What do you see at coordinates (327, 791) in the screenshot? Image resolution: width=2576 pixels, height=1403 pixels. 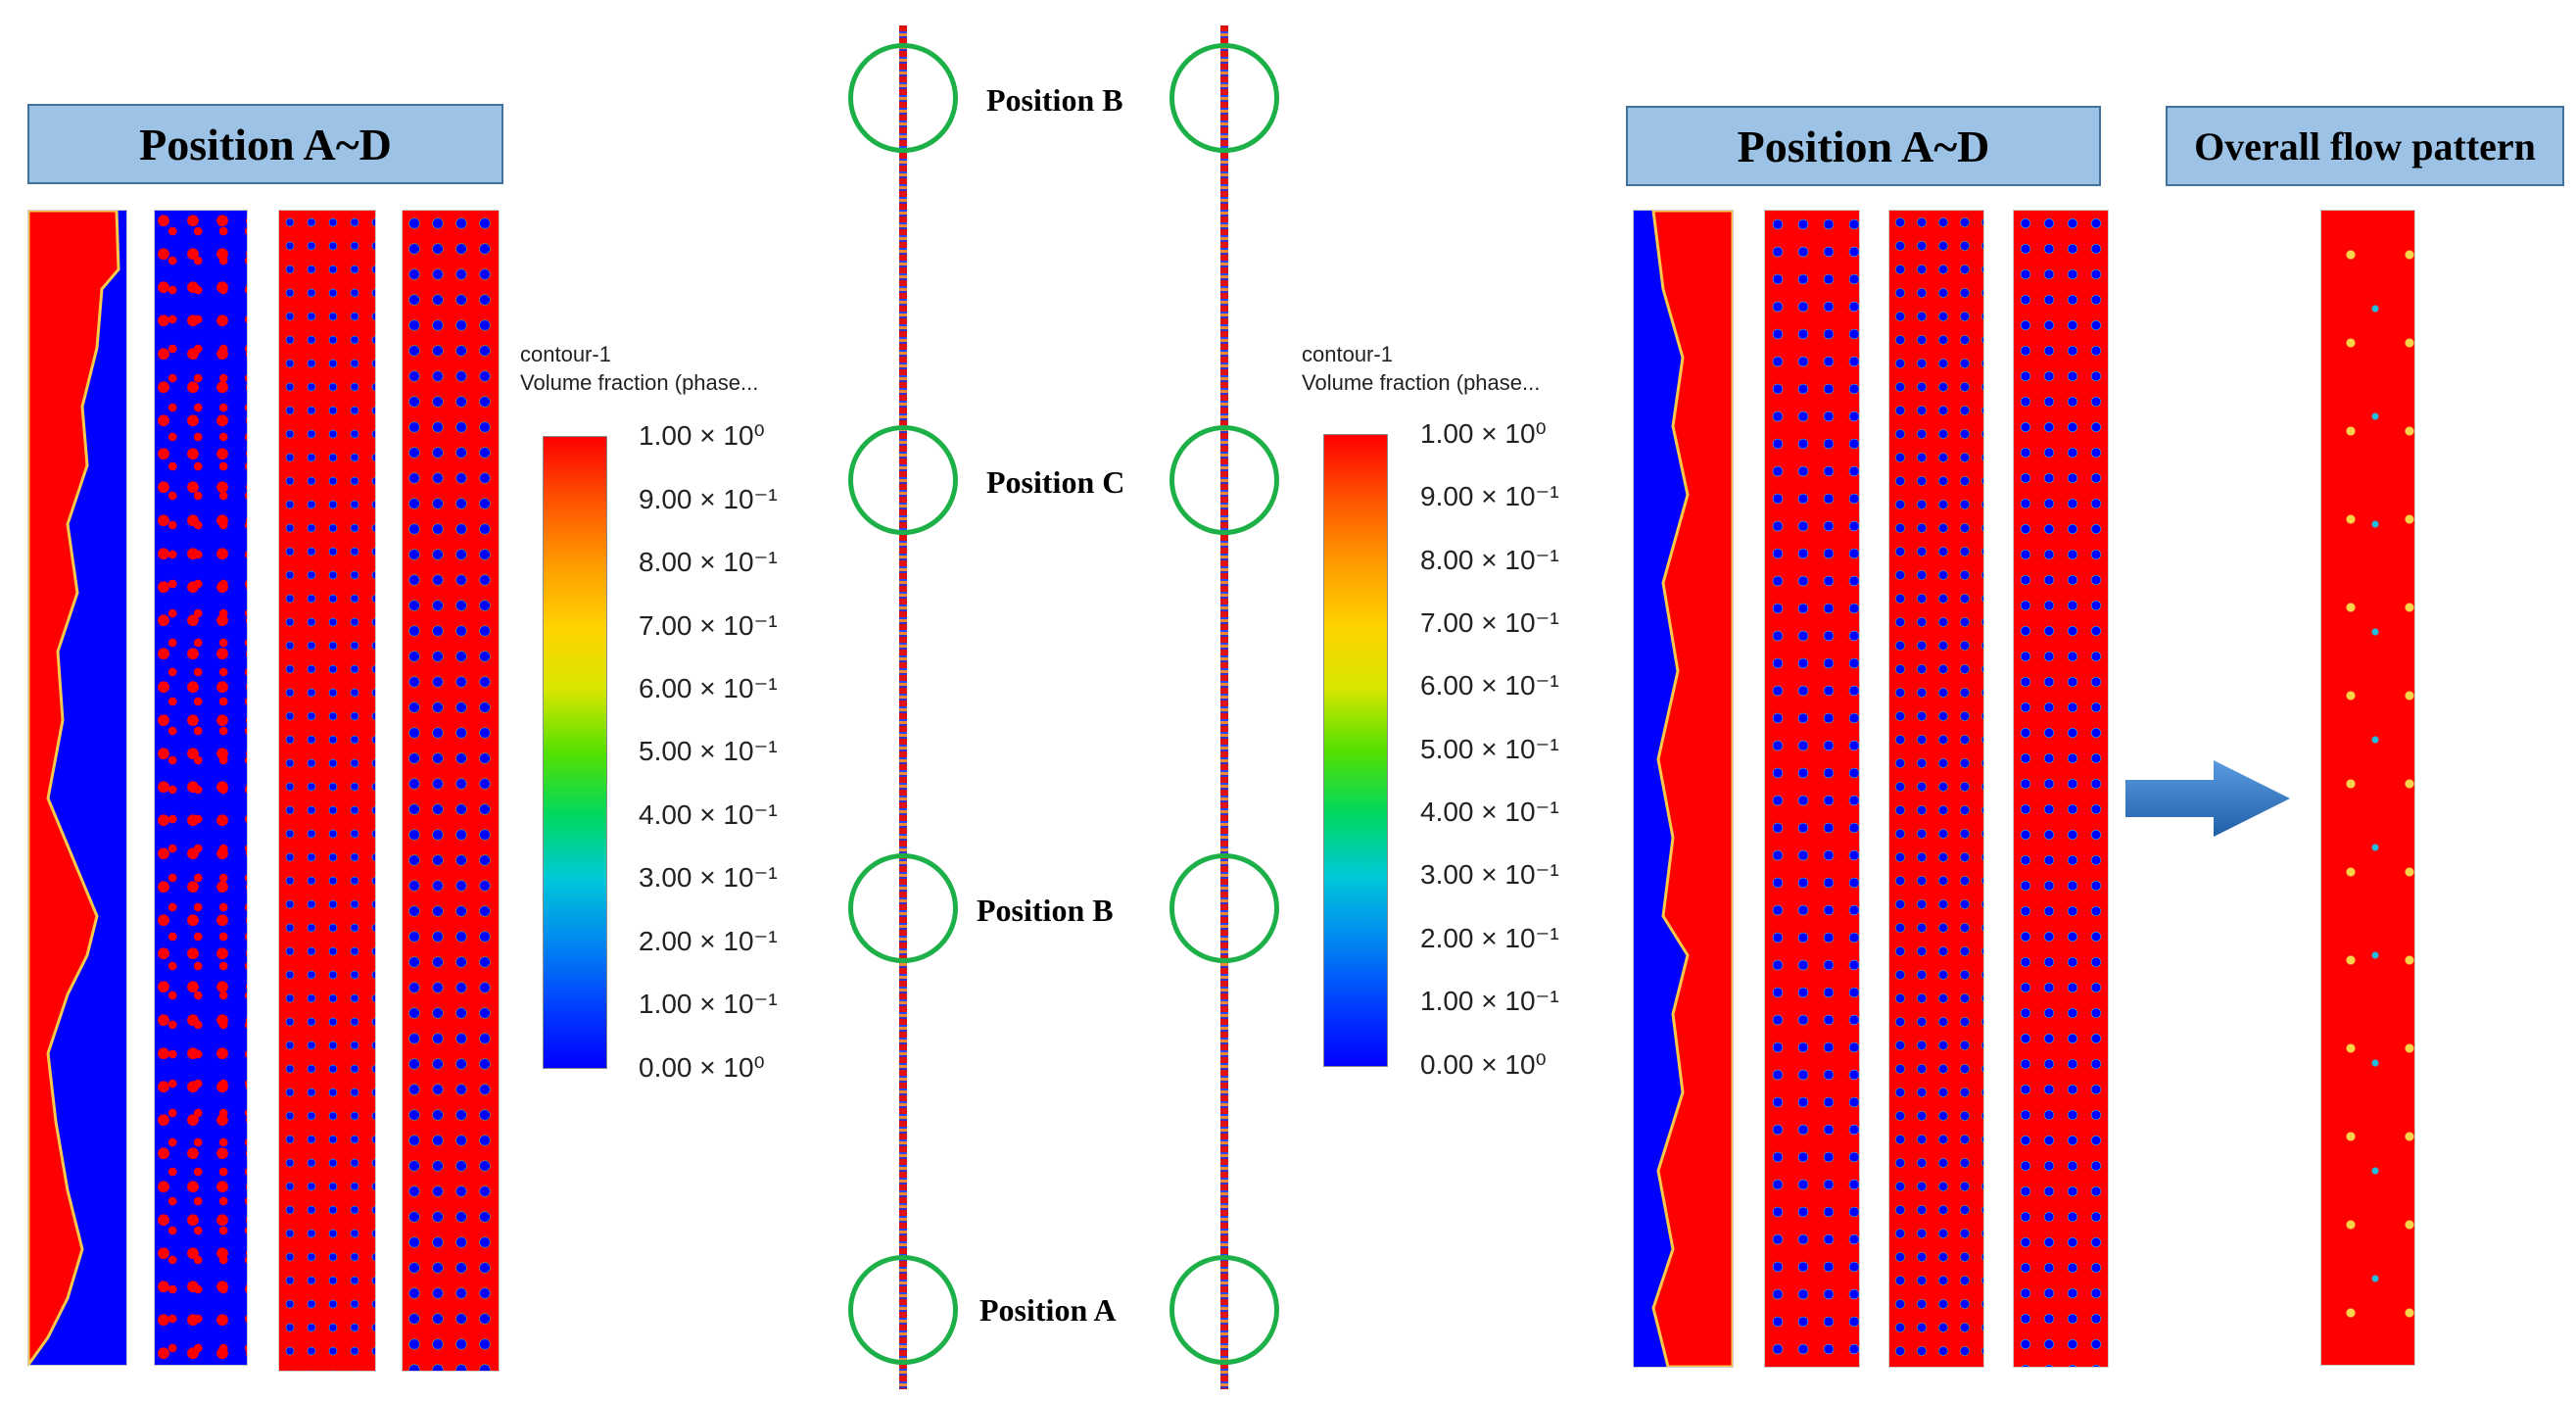 I see `left-contour-panel-c` at bounding box center [327, 791].